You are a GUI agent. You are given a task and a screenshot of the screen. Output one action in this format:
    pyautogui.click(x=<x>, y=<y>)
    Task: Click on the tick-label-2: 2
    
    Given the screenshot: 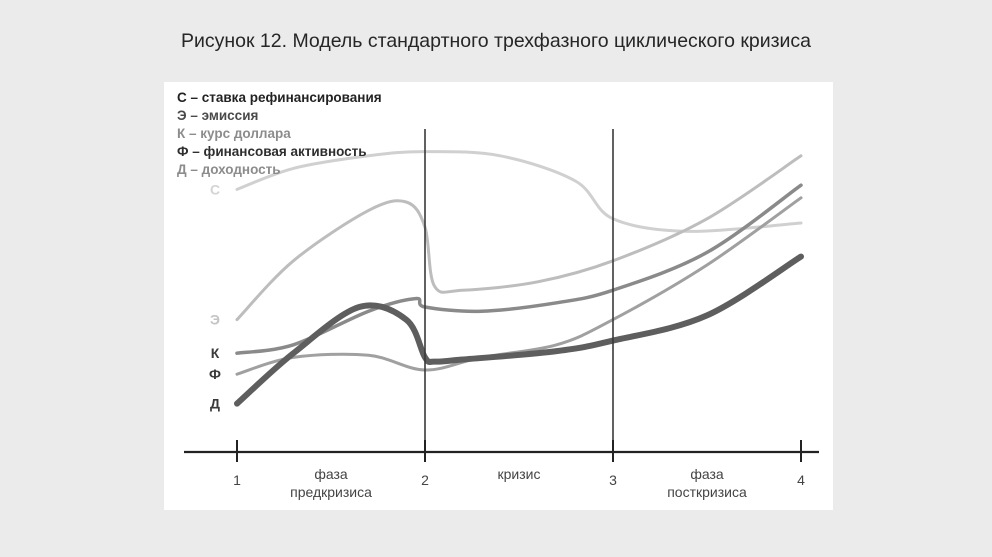 What is the action you would take?
    pyautogui.click(x=425, y=480)
    